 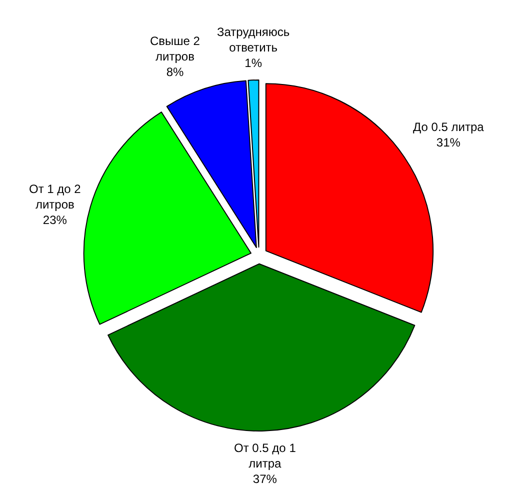 What do you see at coordinates (253, 63) in the screenshot?
I see `data-label: 1%` at bounding box center [253, 63].